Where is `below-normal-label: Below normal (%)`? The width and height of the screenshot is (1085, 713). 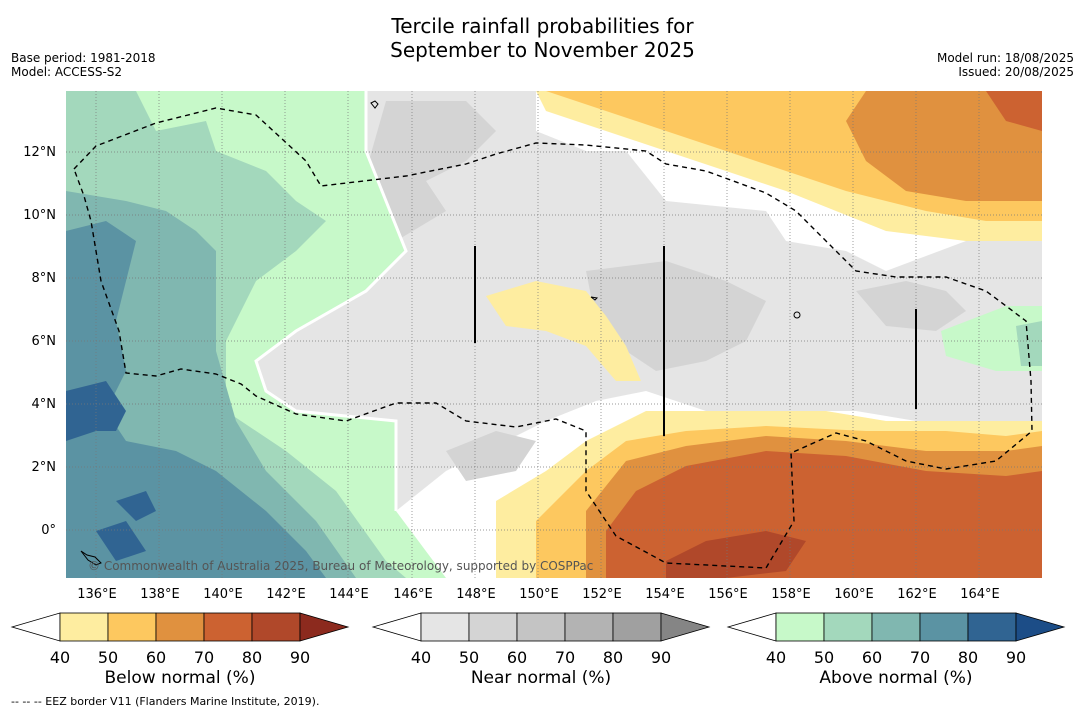
below-normal-label: Below normal (%) is located at coordinates (180, 678).